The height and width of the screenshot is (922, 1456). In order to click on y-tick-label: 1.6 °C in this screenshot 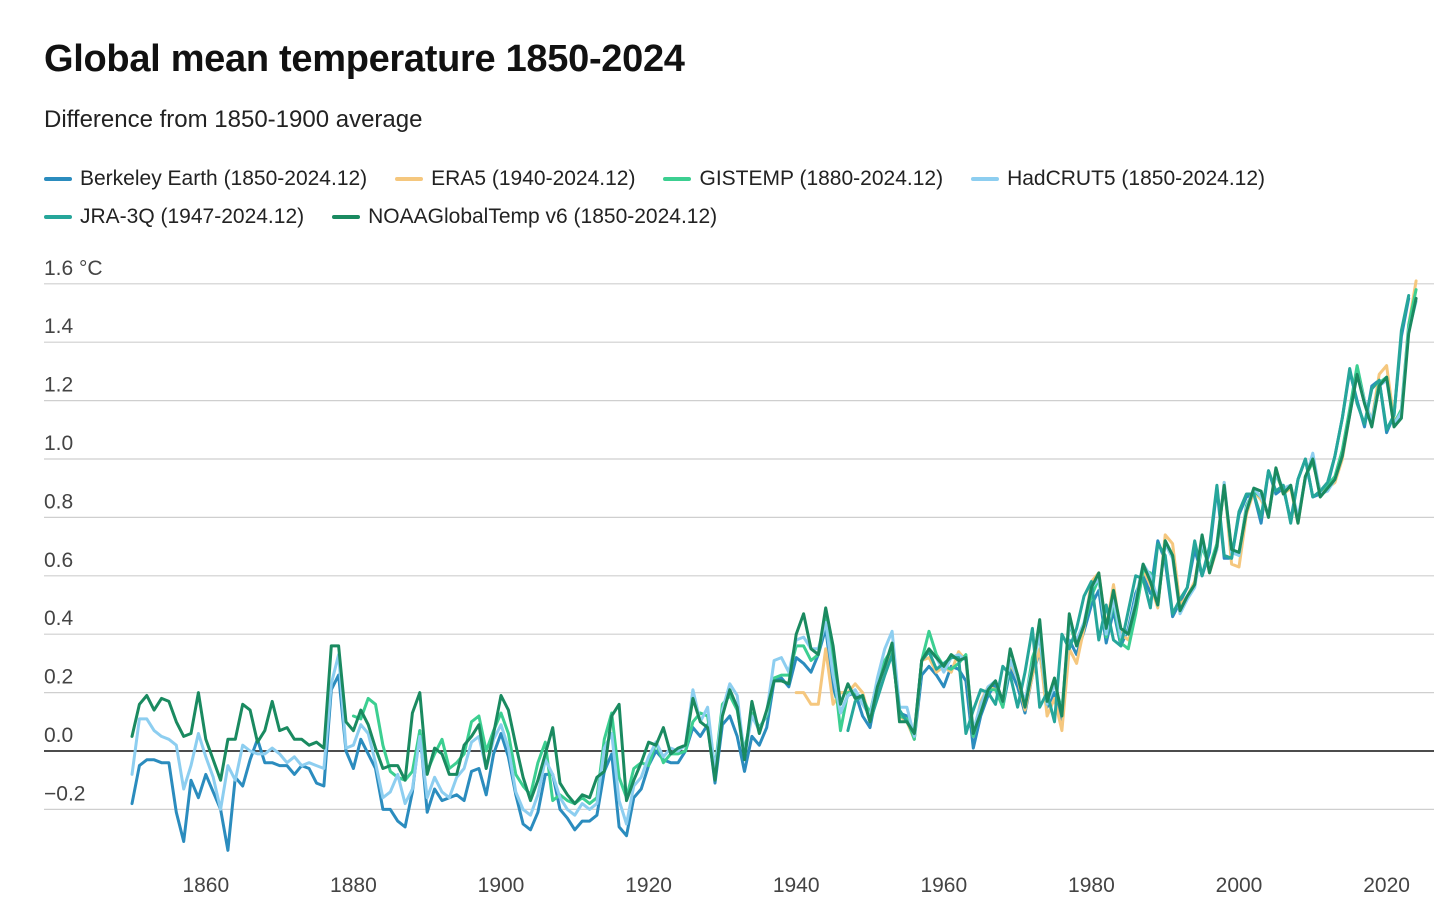, I will do `click(73, 268)`.